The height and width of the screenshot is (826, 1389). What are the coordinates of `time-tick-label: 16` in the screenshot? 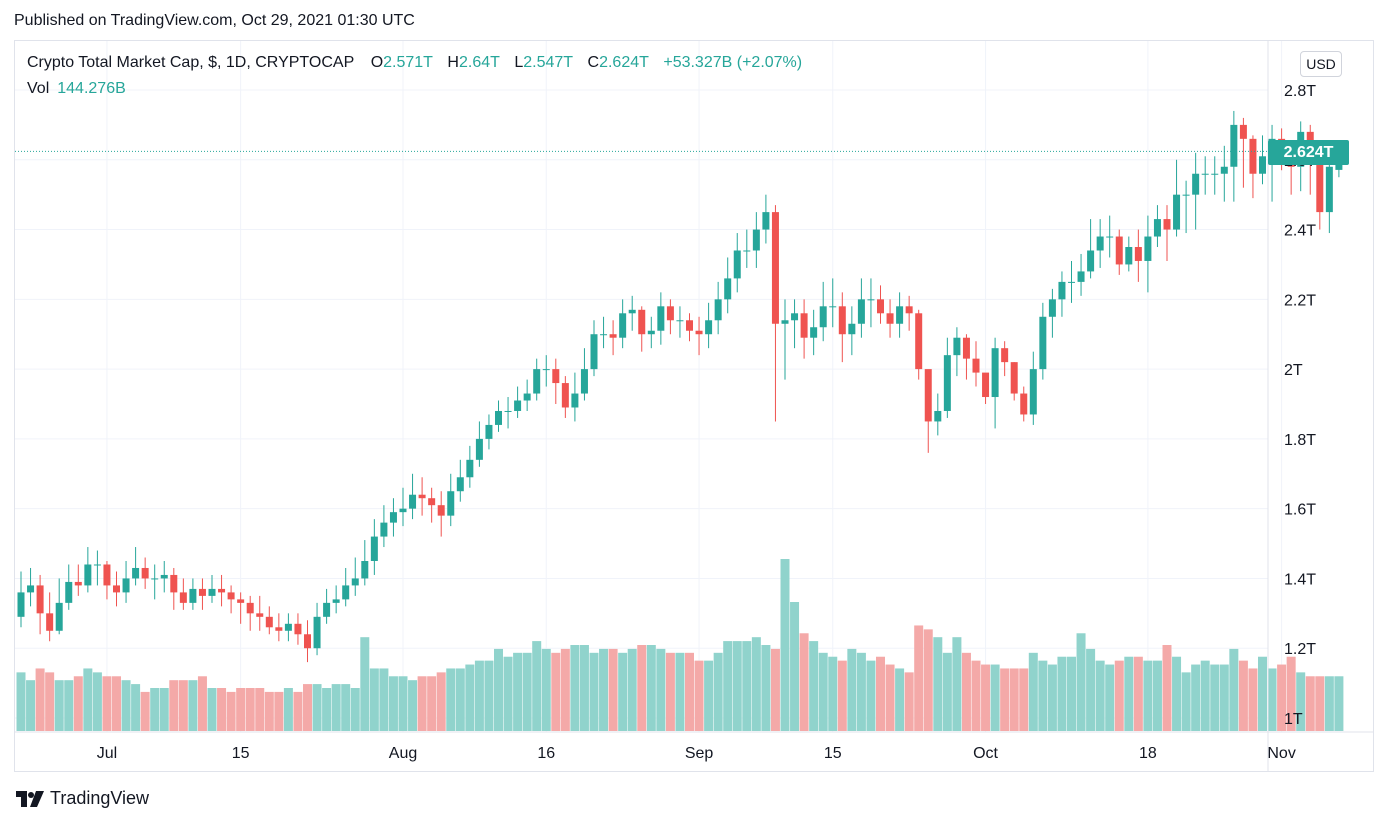 It's located at (546, 753).